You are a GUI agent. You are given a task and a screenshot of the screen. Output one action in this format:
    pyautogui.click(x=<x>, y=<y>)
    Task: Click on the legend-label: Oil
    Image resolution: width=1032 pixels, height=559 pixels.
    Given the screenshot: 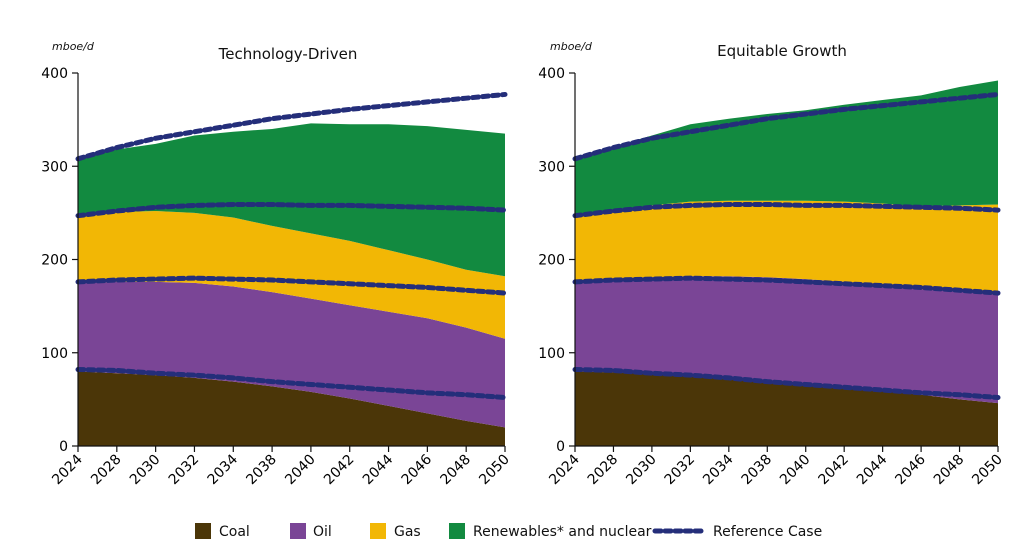 What is the action you would take?
    pyautogui.click(x=322, y=532)
    